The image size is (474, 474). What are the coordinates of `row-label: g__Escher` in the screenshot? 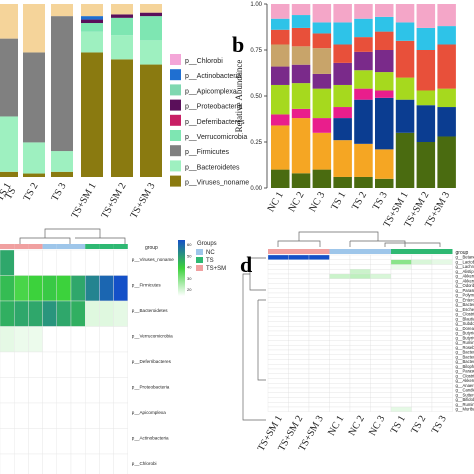 It's located at (465, 309).